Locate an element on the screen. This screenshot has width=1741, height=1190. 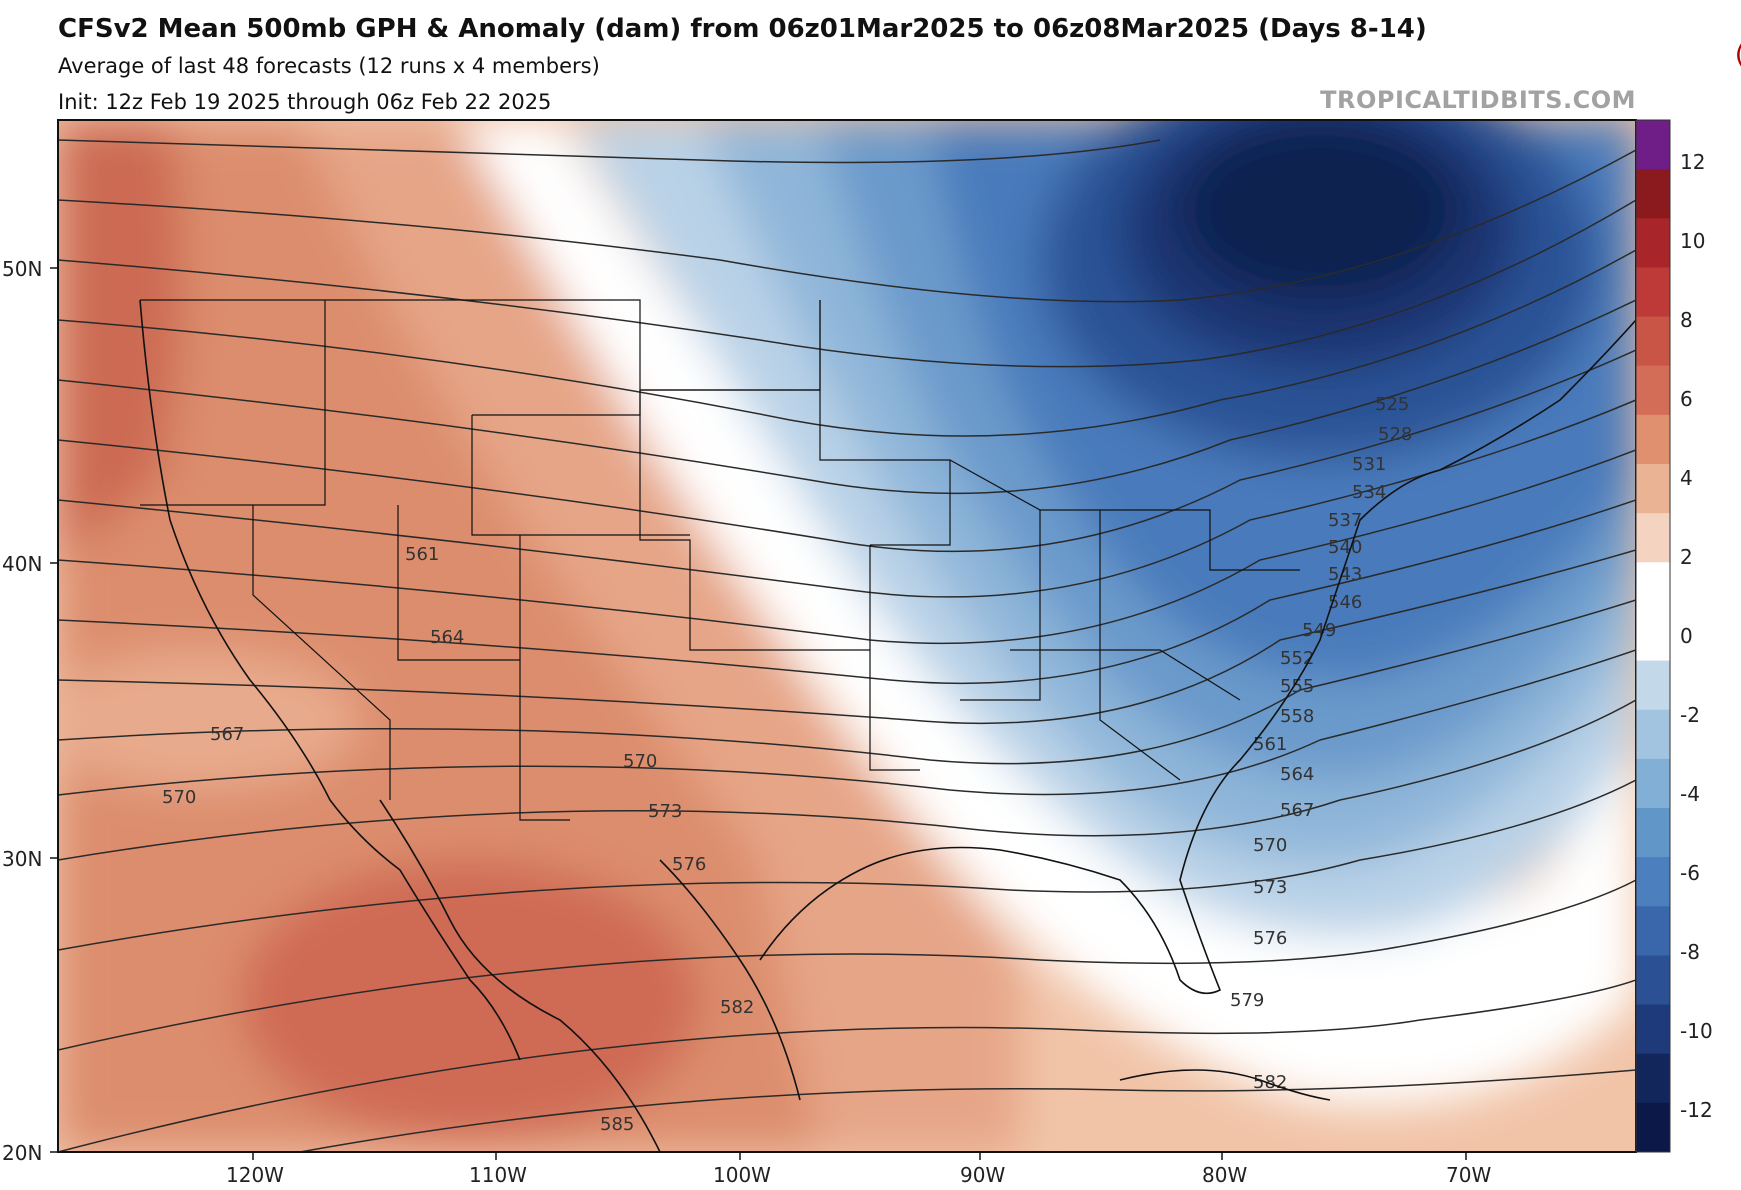
lat-label-50n: 50N is located at coordinates (22, 269).